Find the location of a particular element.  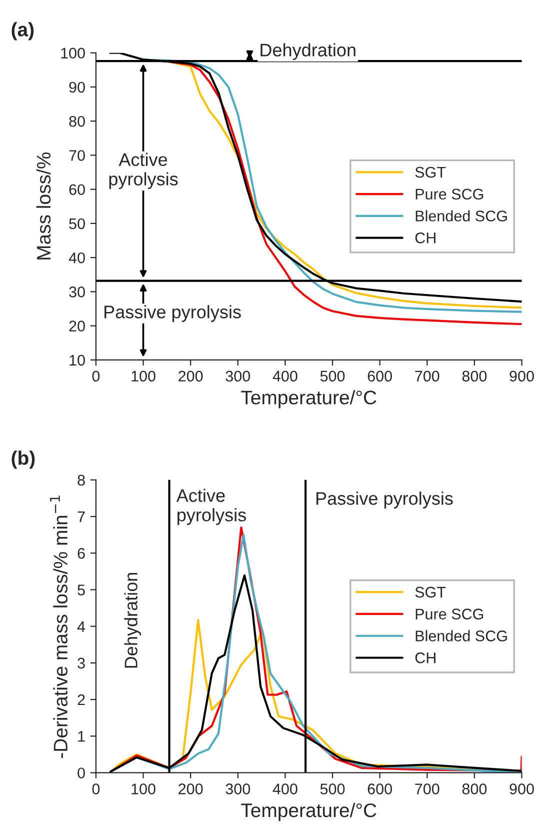

y-tick-label: 0 is located at coordinates (81, 773).